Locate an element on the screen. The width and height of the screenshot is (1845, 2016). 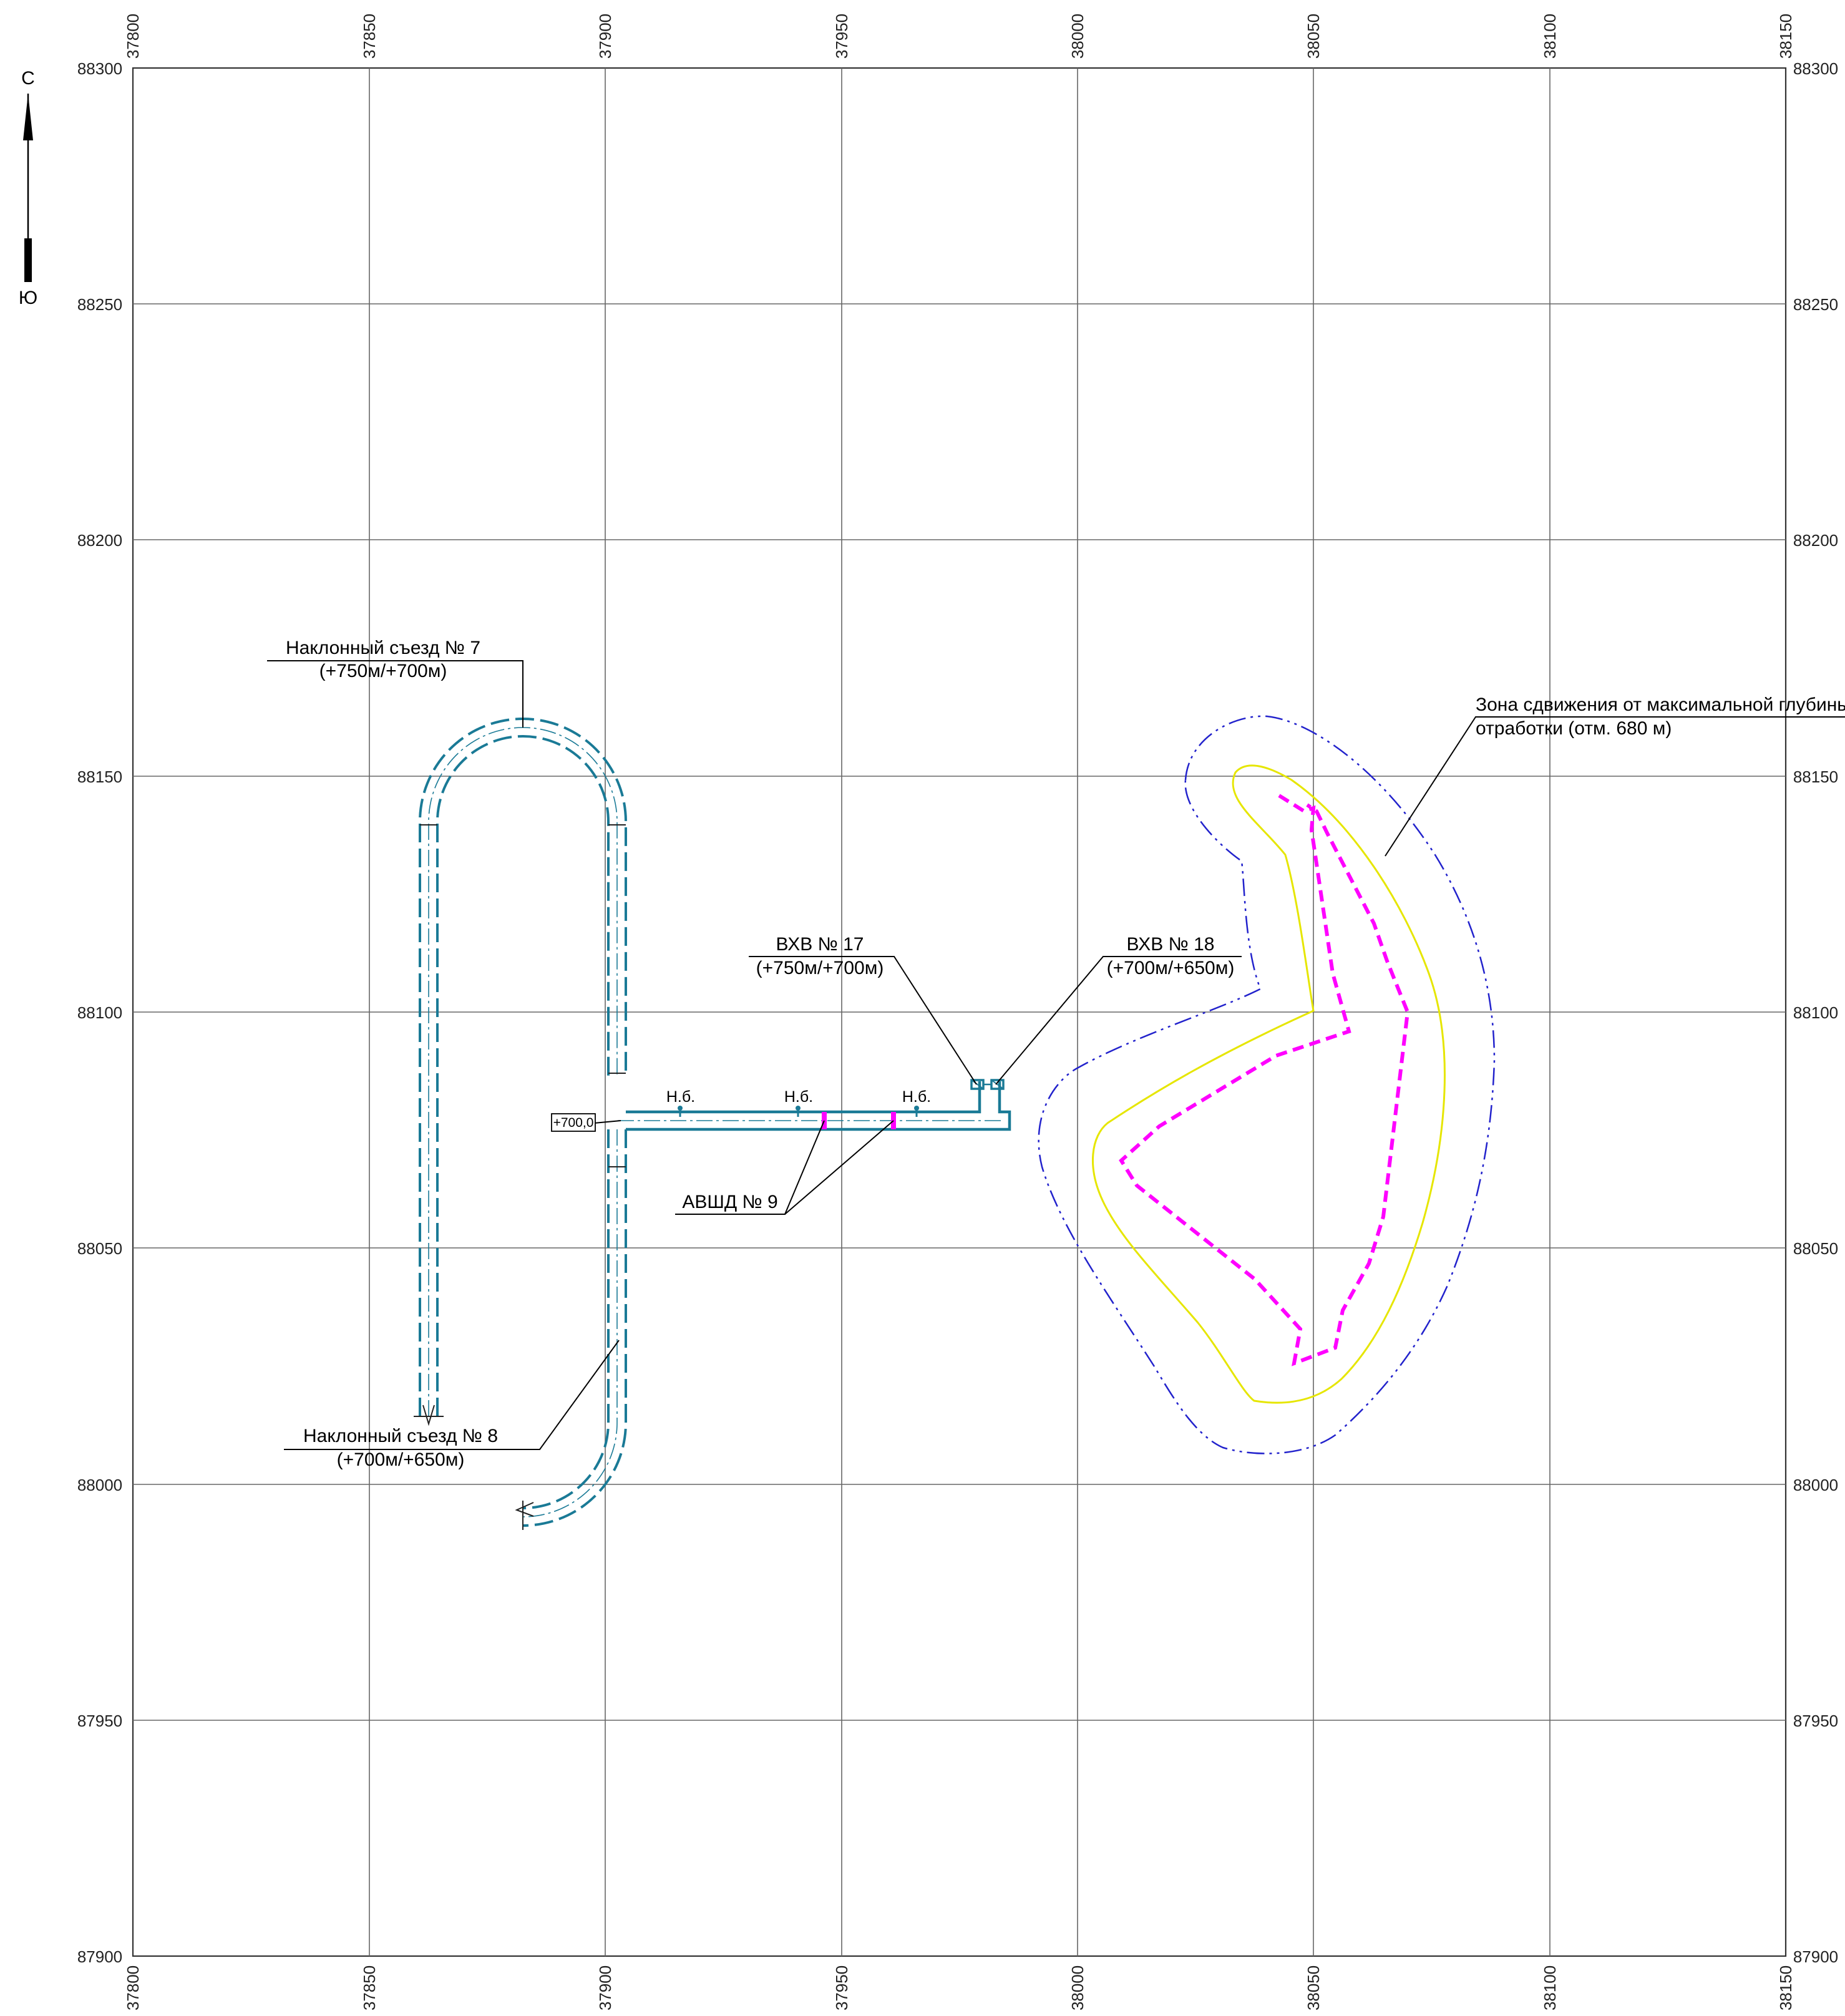
vhv-17-levels: (+750м/+700м) is located at coordinates (820, 968).